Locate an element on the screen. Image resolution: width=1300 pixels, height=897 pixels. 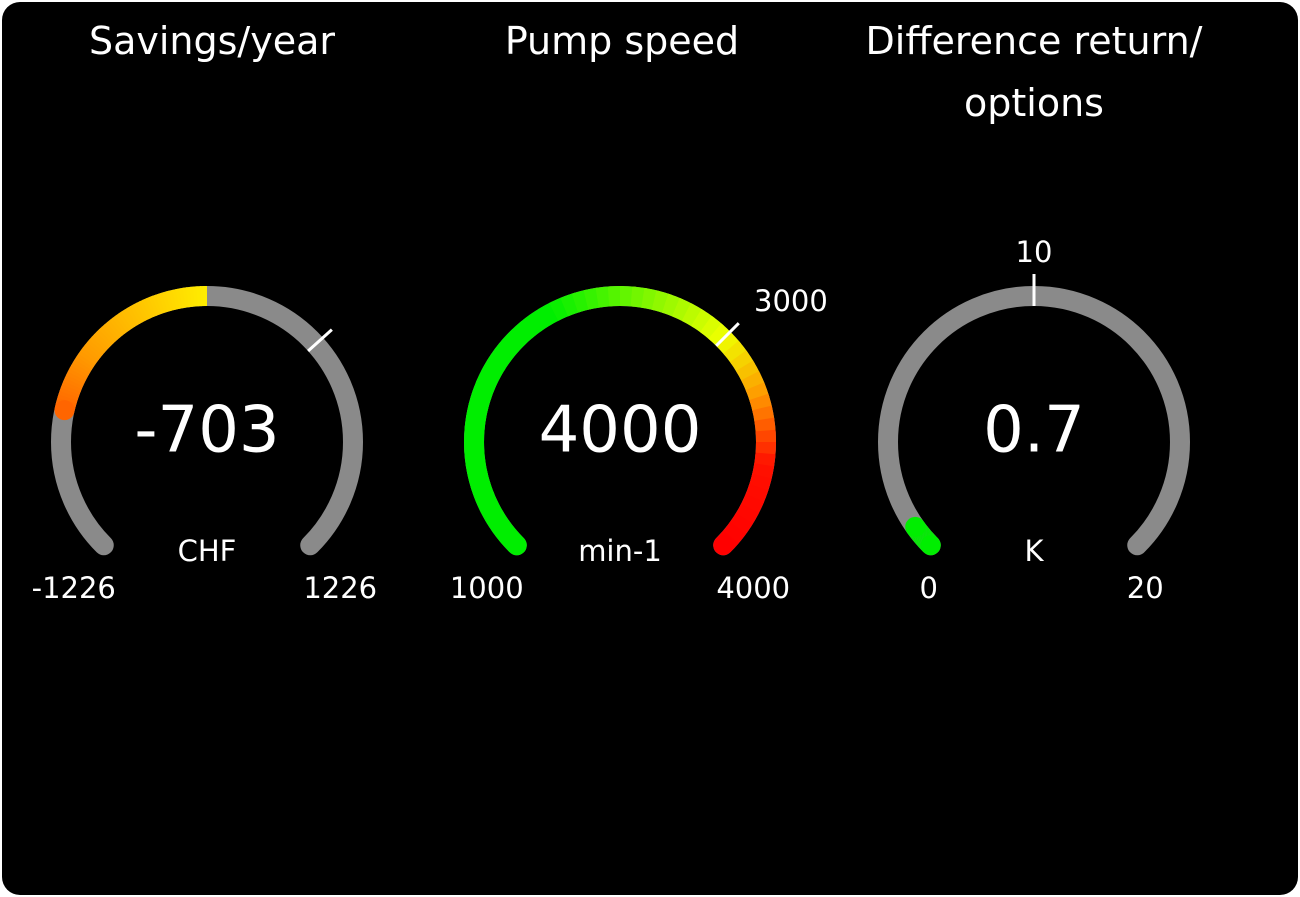
gauge-unit: K is located at coordinates (1034, 551).